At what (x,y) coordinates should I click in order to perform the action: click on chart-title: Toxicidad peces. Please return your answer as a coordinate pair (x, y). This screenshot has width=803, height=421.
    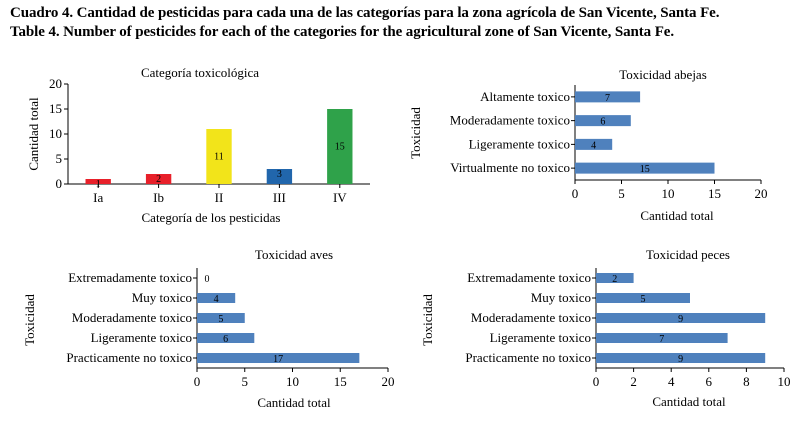
    Looking at the image, I should click on (688, 254).